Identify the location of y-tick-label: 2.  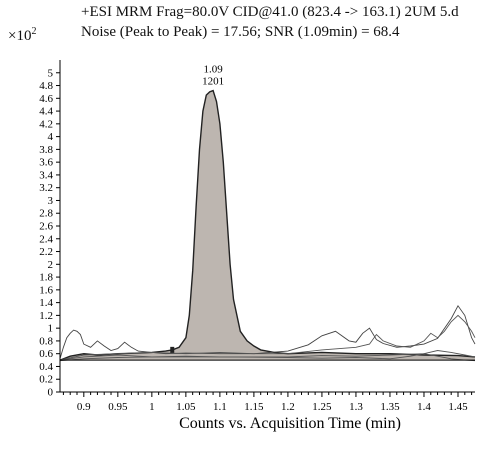
(51, 265).